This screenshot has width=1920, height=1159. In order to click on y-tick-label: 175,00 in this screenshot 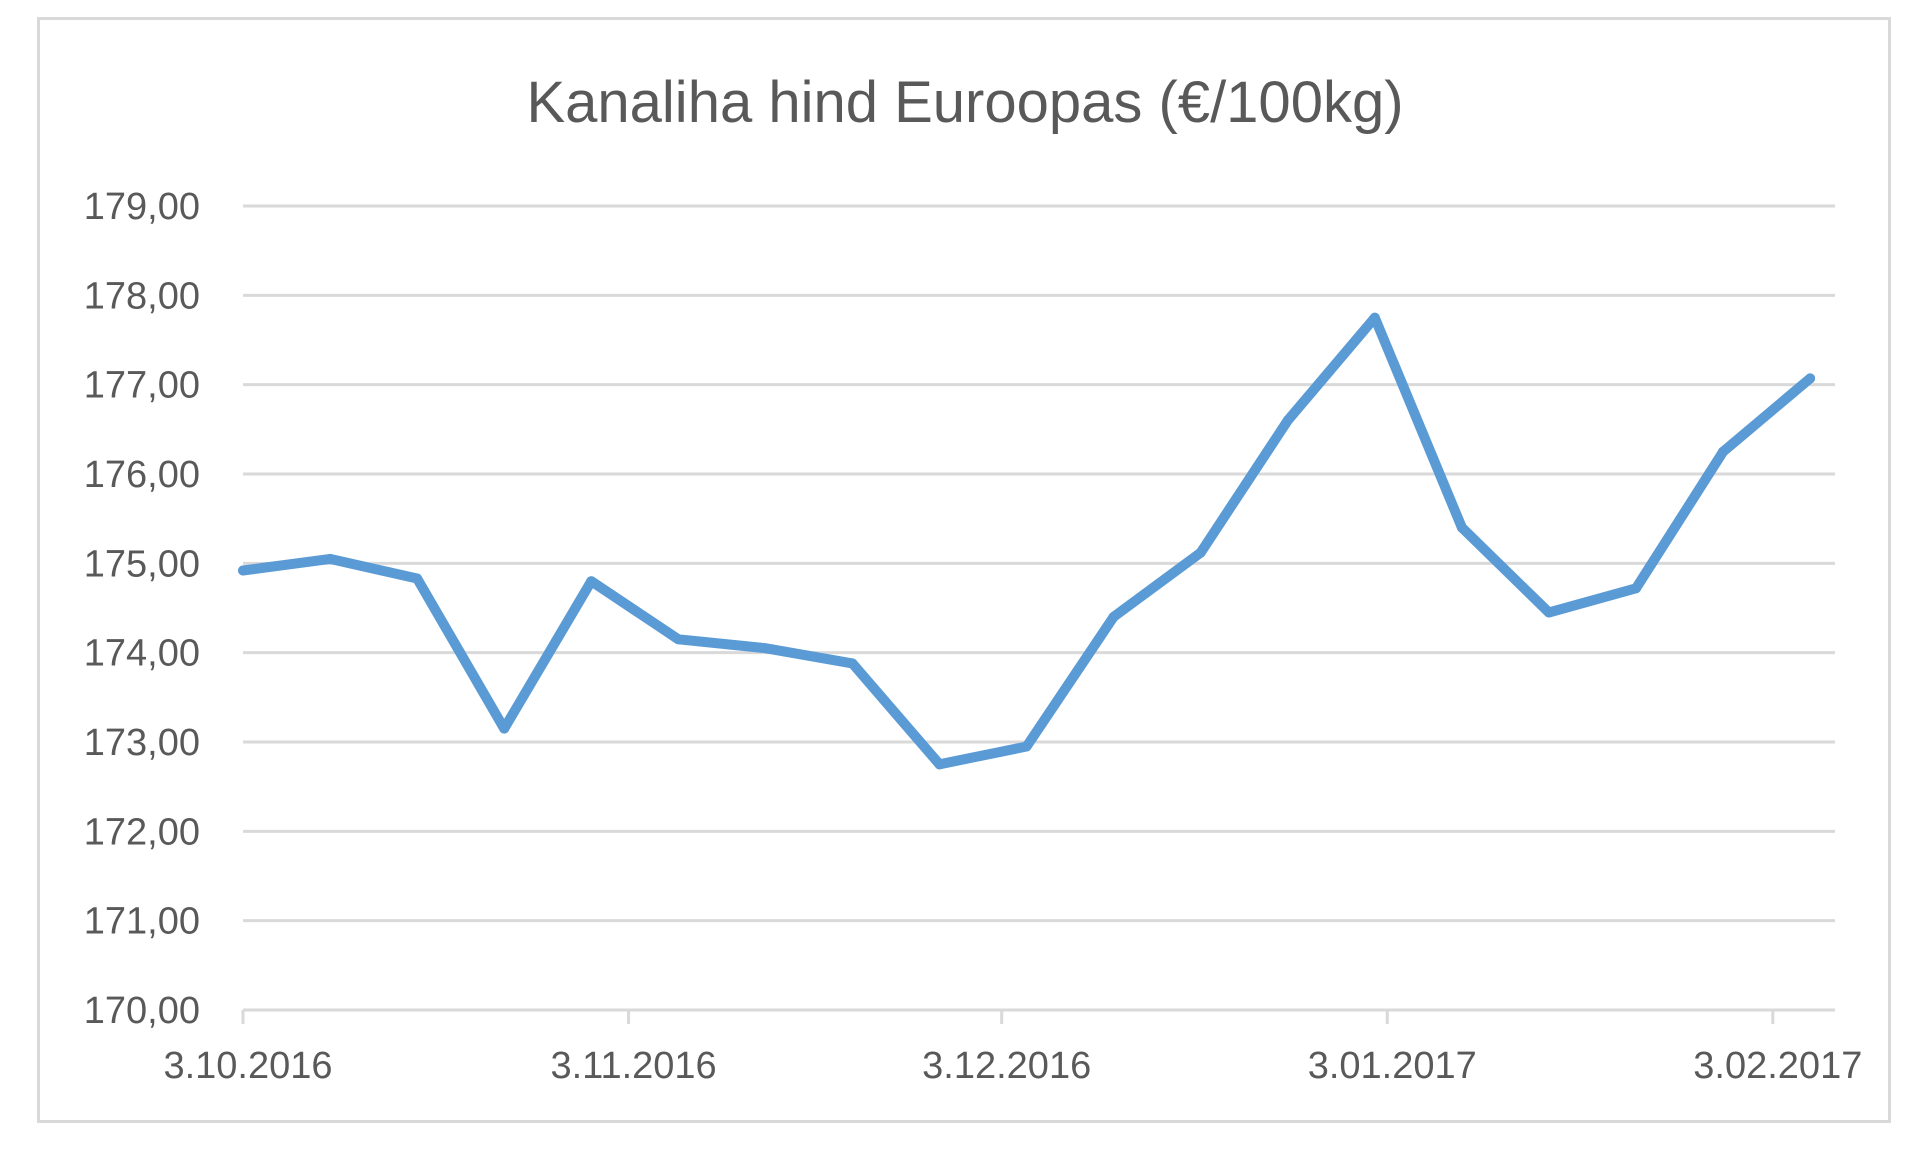, I will do `click(142, 564)`.